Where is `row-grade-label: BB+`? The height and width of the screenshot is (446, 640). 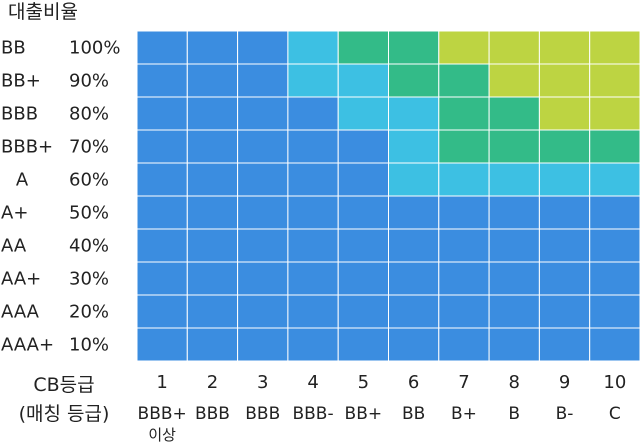 row-grade-label: BB+ is located at coordinates (21, 81).